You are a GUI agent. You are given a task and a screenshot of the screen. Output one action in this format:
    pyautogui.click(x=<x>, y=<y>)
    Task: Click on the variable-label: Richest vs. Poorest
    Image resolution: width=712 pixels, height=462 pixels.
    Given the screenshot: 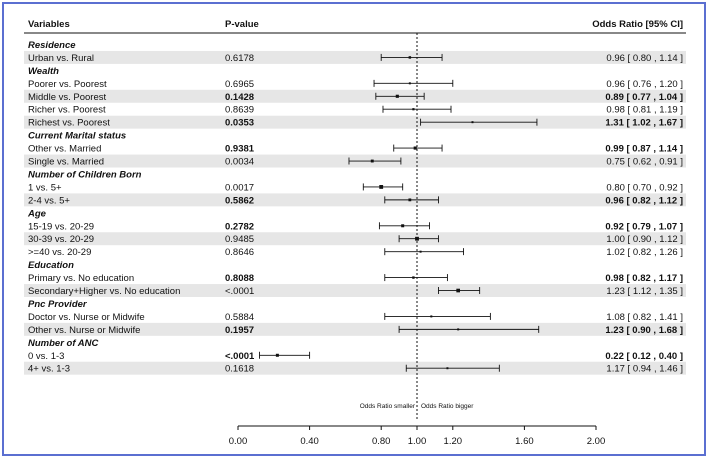 What is the action you would take?
    pyautogui.click(x=69, y=123)
    